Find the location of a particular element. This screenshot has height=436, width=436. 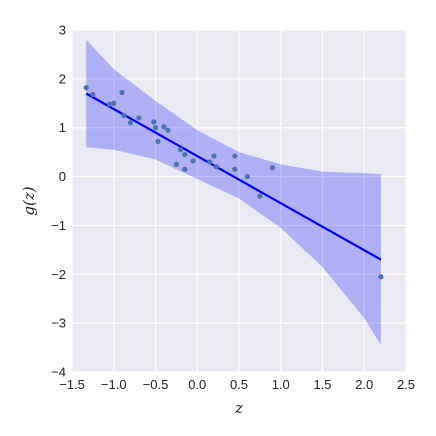

y-tick-label: −4 is located at coordinates (58, 372).